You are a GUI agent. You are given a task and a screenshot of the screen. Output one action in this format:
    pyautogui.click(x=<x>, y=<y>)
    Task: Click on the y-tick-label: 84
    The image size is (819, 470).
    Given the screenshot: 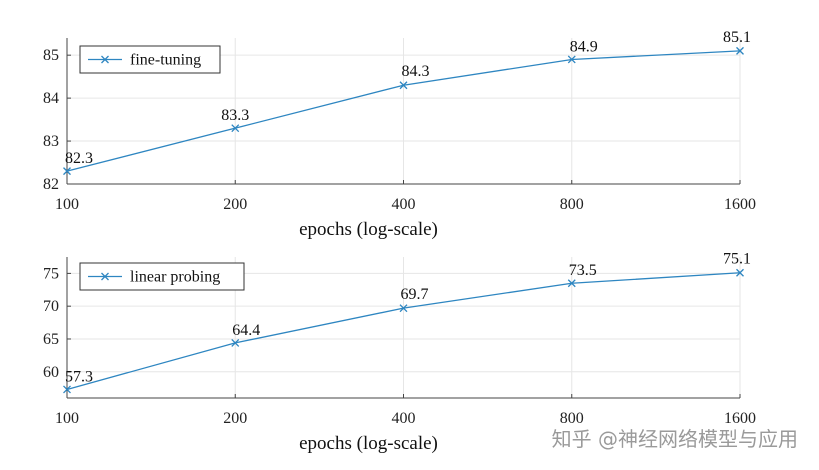 What is the action you would take?
    pyautogui.click(x=51, y=98)
    